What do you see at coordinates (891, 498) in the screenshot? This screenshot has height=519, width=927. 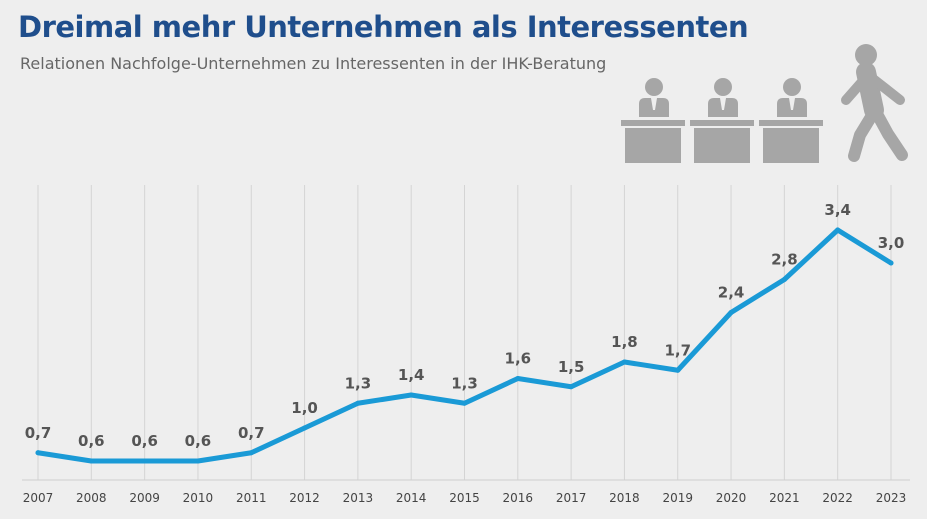 I see `x-tick-label: 2023` at bounding box center [891, 498].